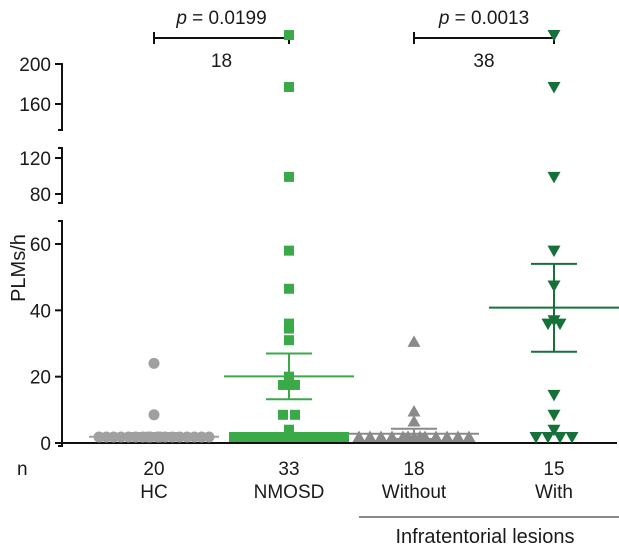 Image resolution: width=619 pixels, height=547 pixels. Describe the element at coordinates (289, 236) in the screenshot. I see `group-nmosd-points` at that location.